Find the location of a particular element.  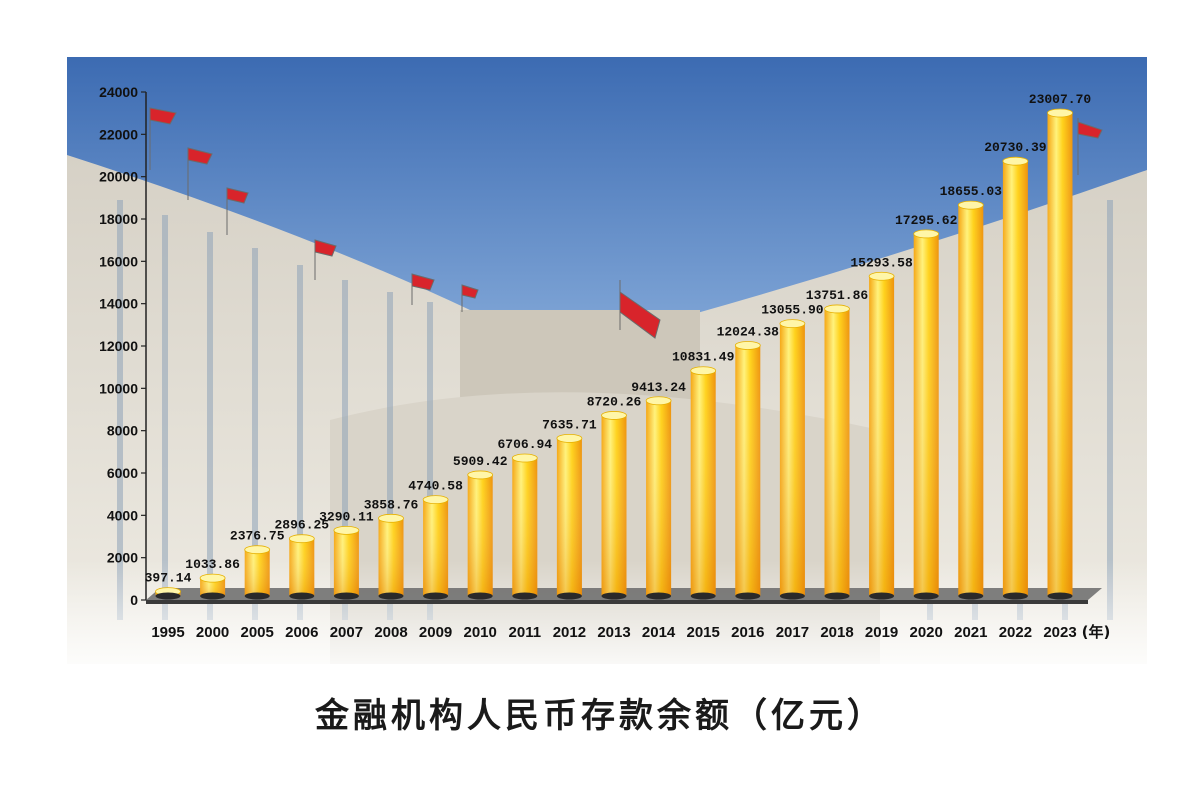

chart-title: 金融机构人民币存款余额（亿元） is located at coordinates (600, 716).